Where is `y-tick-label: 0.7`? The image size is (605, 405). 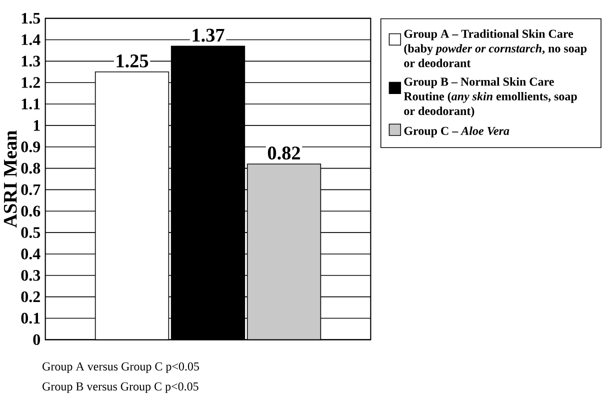
y-tick-label: 0.7 is located at coordinates (30, 190).